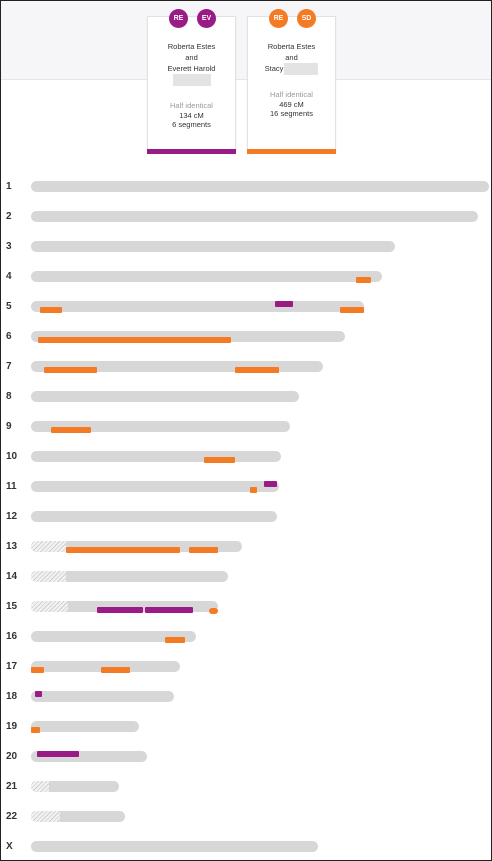 The width and height of the screenshot is (492, 861). I want to click on match-color-bar, so click(291, 151).